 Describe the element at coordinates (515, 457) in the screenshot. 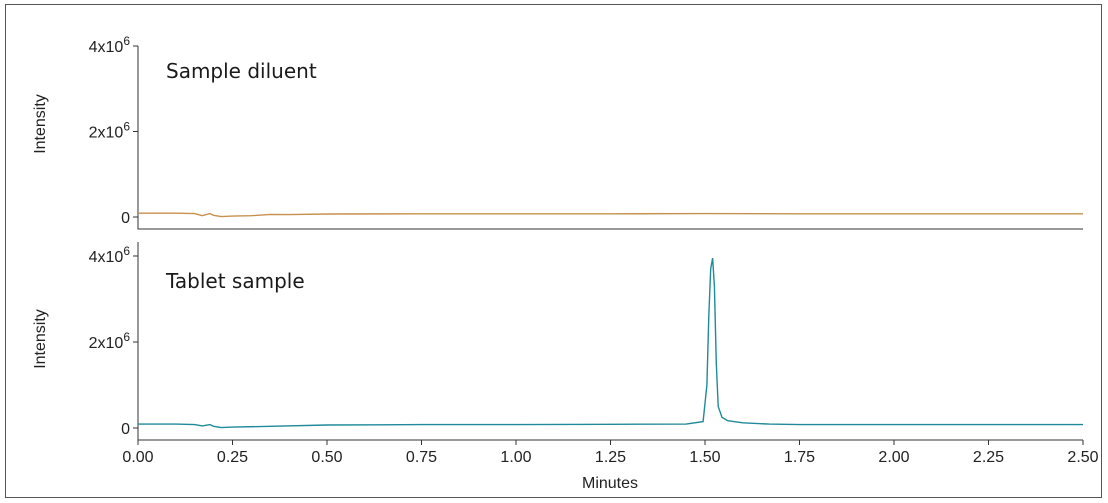

I see `x-tick-label: 1.00` at that location.